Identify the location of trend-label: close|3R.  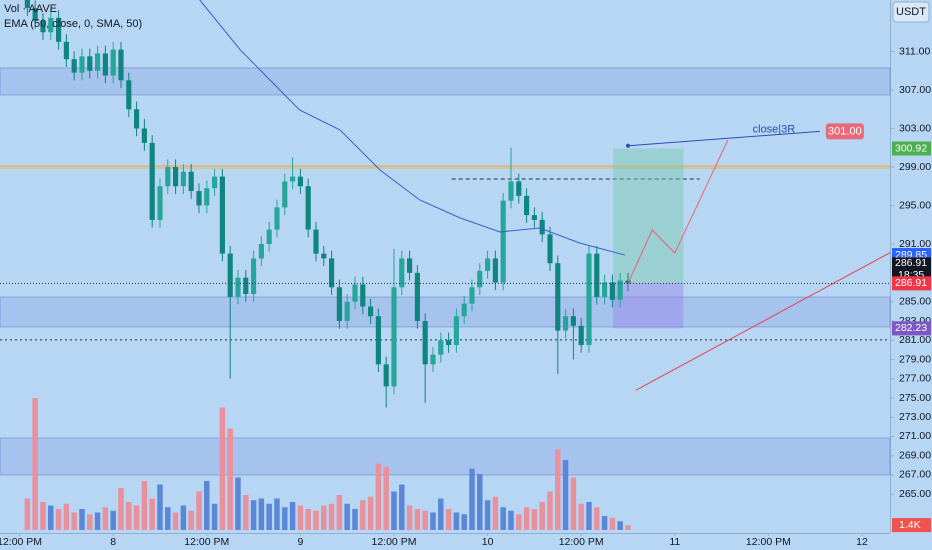
(774, 129).